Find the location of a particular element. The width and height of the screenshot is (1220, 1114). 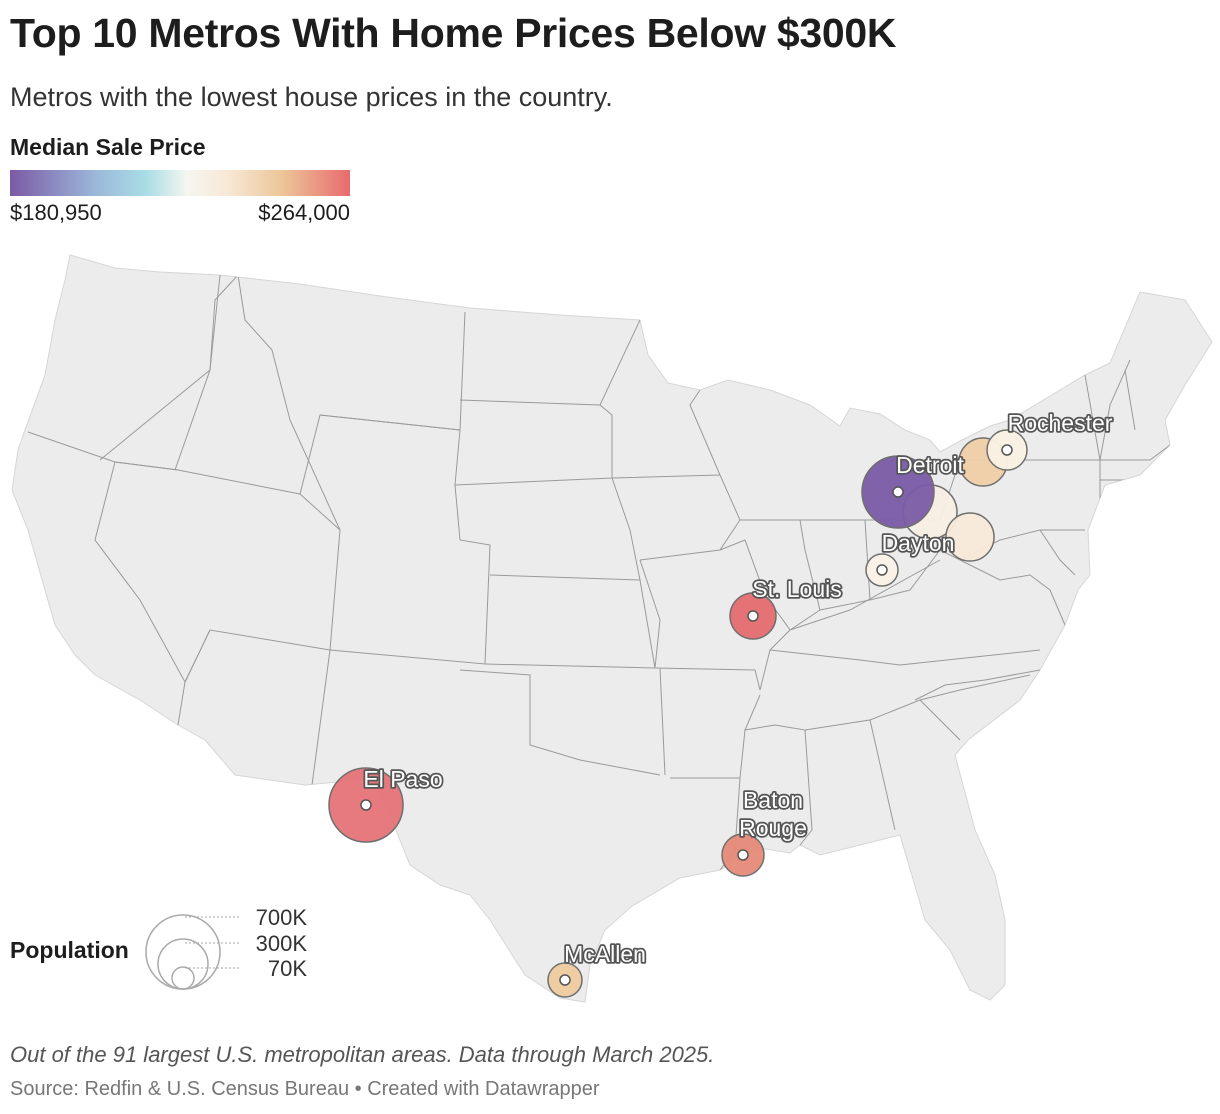

metro-dot-mcallen is located at coordinates (565, 980).